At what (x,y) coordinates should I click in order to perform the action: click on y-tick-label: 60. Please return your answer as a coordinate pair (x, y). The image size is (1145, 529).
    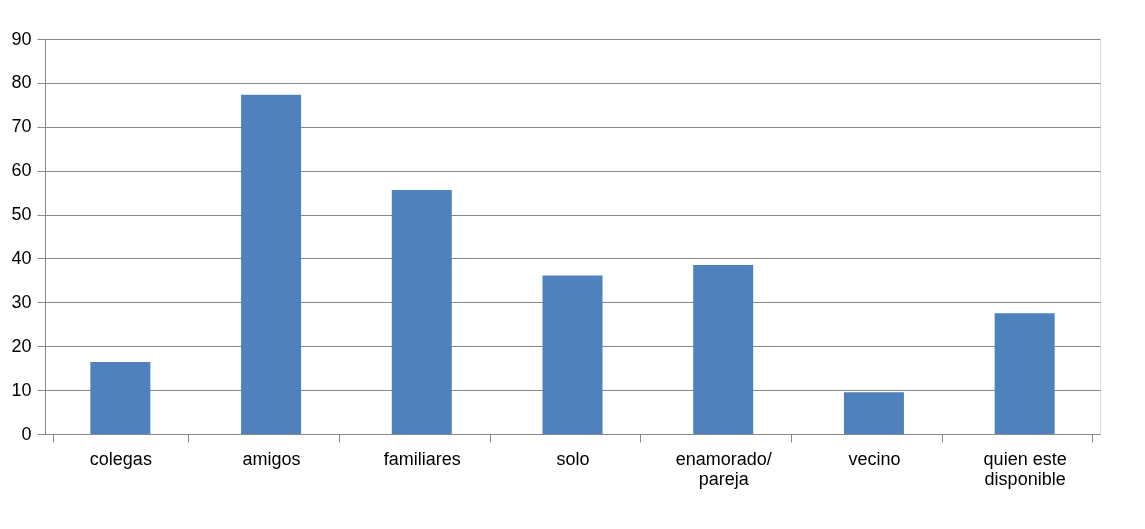
    Looking at the image, I should click on (21, 170).